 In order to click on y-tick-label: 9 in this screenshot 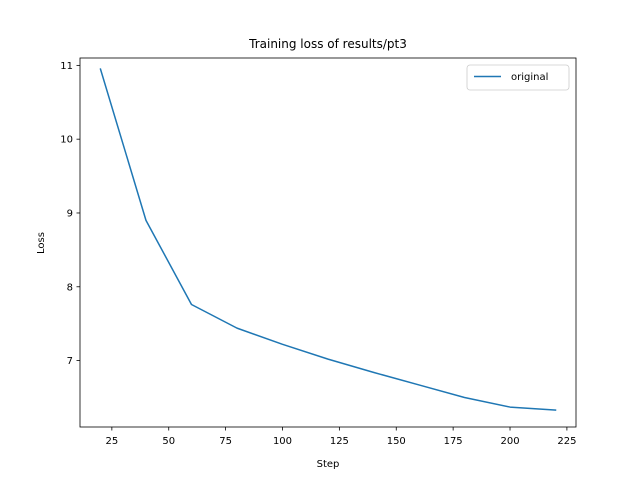, I will do `click(70, 213)`.